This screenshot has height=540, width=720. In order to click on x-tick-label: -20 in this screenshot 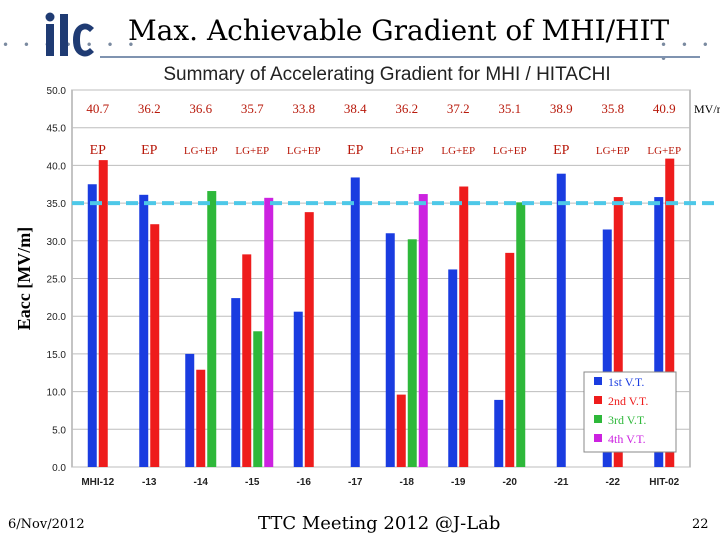, I will do `click(510, 482)`.